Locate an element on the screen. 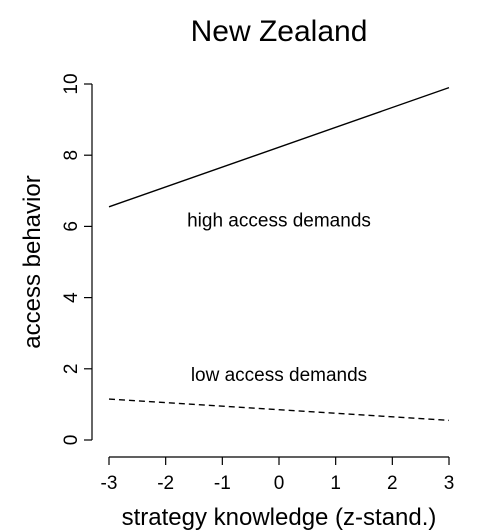 The width and height of the screenshot is (477, 532). y-tick-label: 6 is located at coordinates (71, 226).